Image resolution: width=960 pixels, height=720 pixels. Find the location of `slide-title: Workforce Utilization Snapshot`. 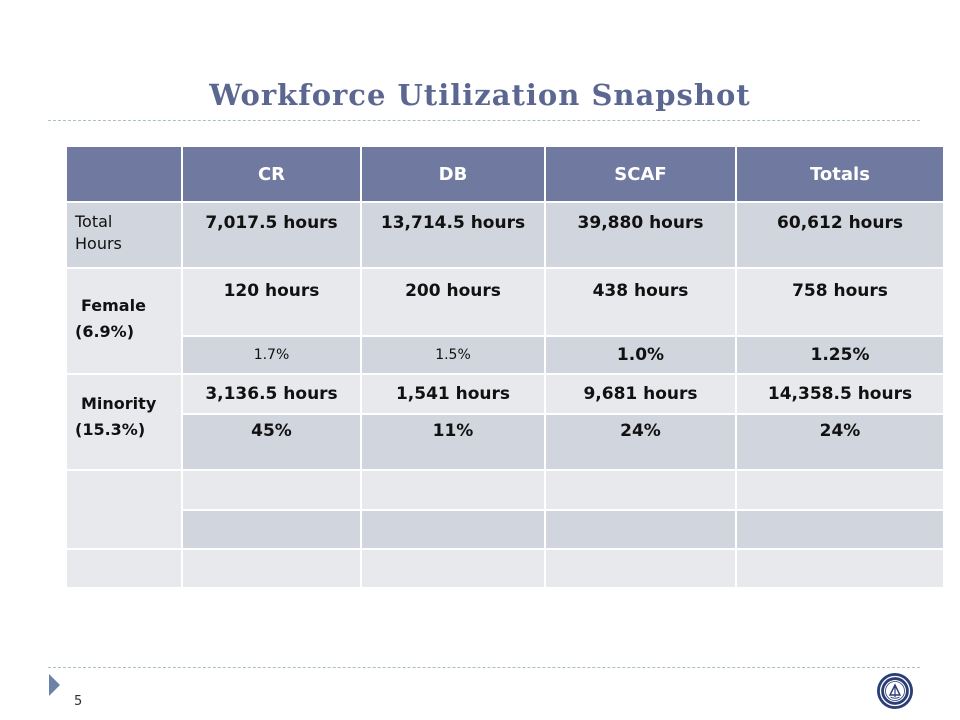

slide-title: Workforce Utilization Snapshot is located at coordinates (480, 95).